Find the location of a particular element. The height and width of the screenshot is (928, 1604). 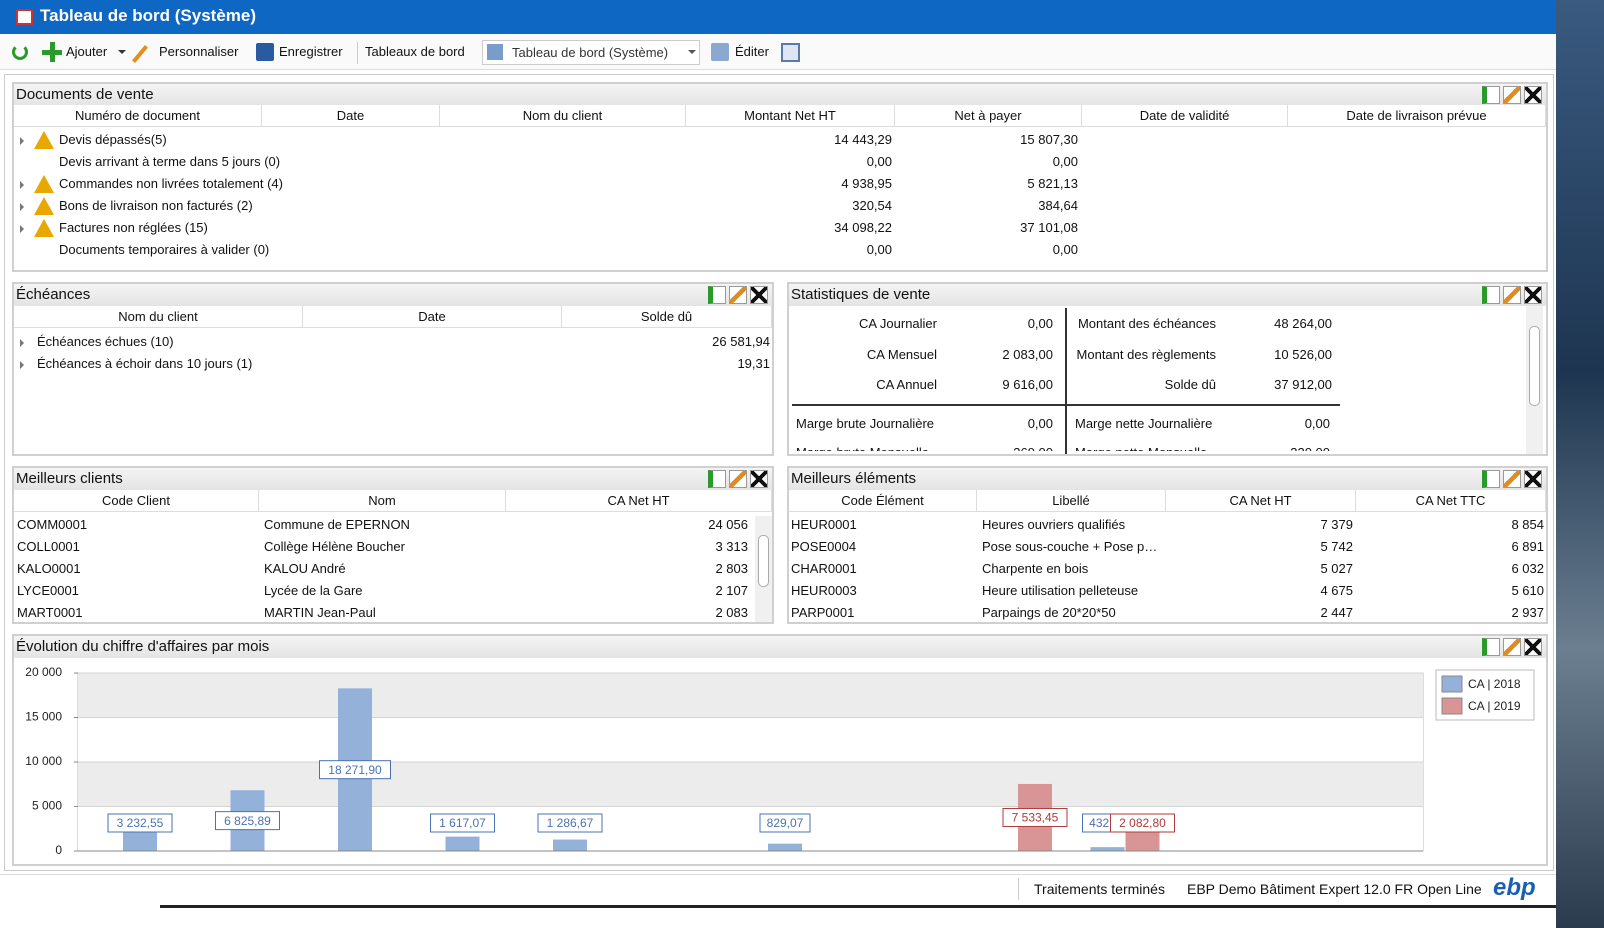

cell: 2 083 is located at coordinates (731, 612).